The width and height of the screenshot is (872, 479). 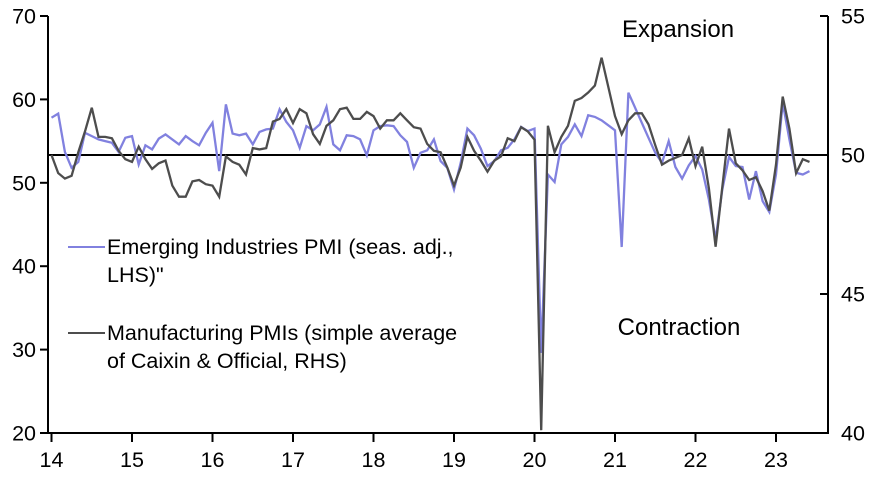 I want to click on legend-line-swatch-emerging, so click(x=86, y=247).